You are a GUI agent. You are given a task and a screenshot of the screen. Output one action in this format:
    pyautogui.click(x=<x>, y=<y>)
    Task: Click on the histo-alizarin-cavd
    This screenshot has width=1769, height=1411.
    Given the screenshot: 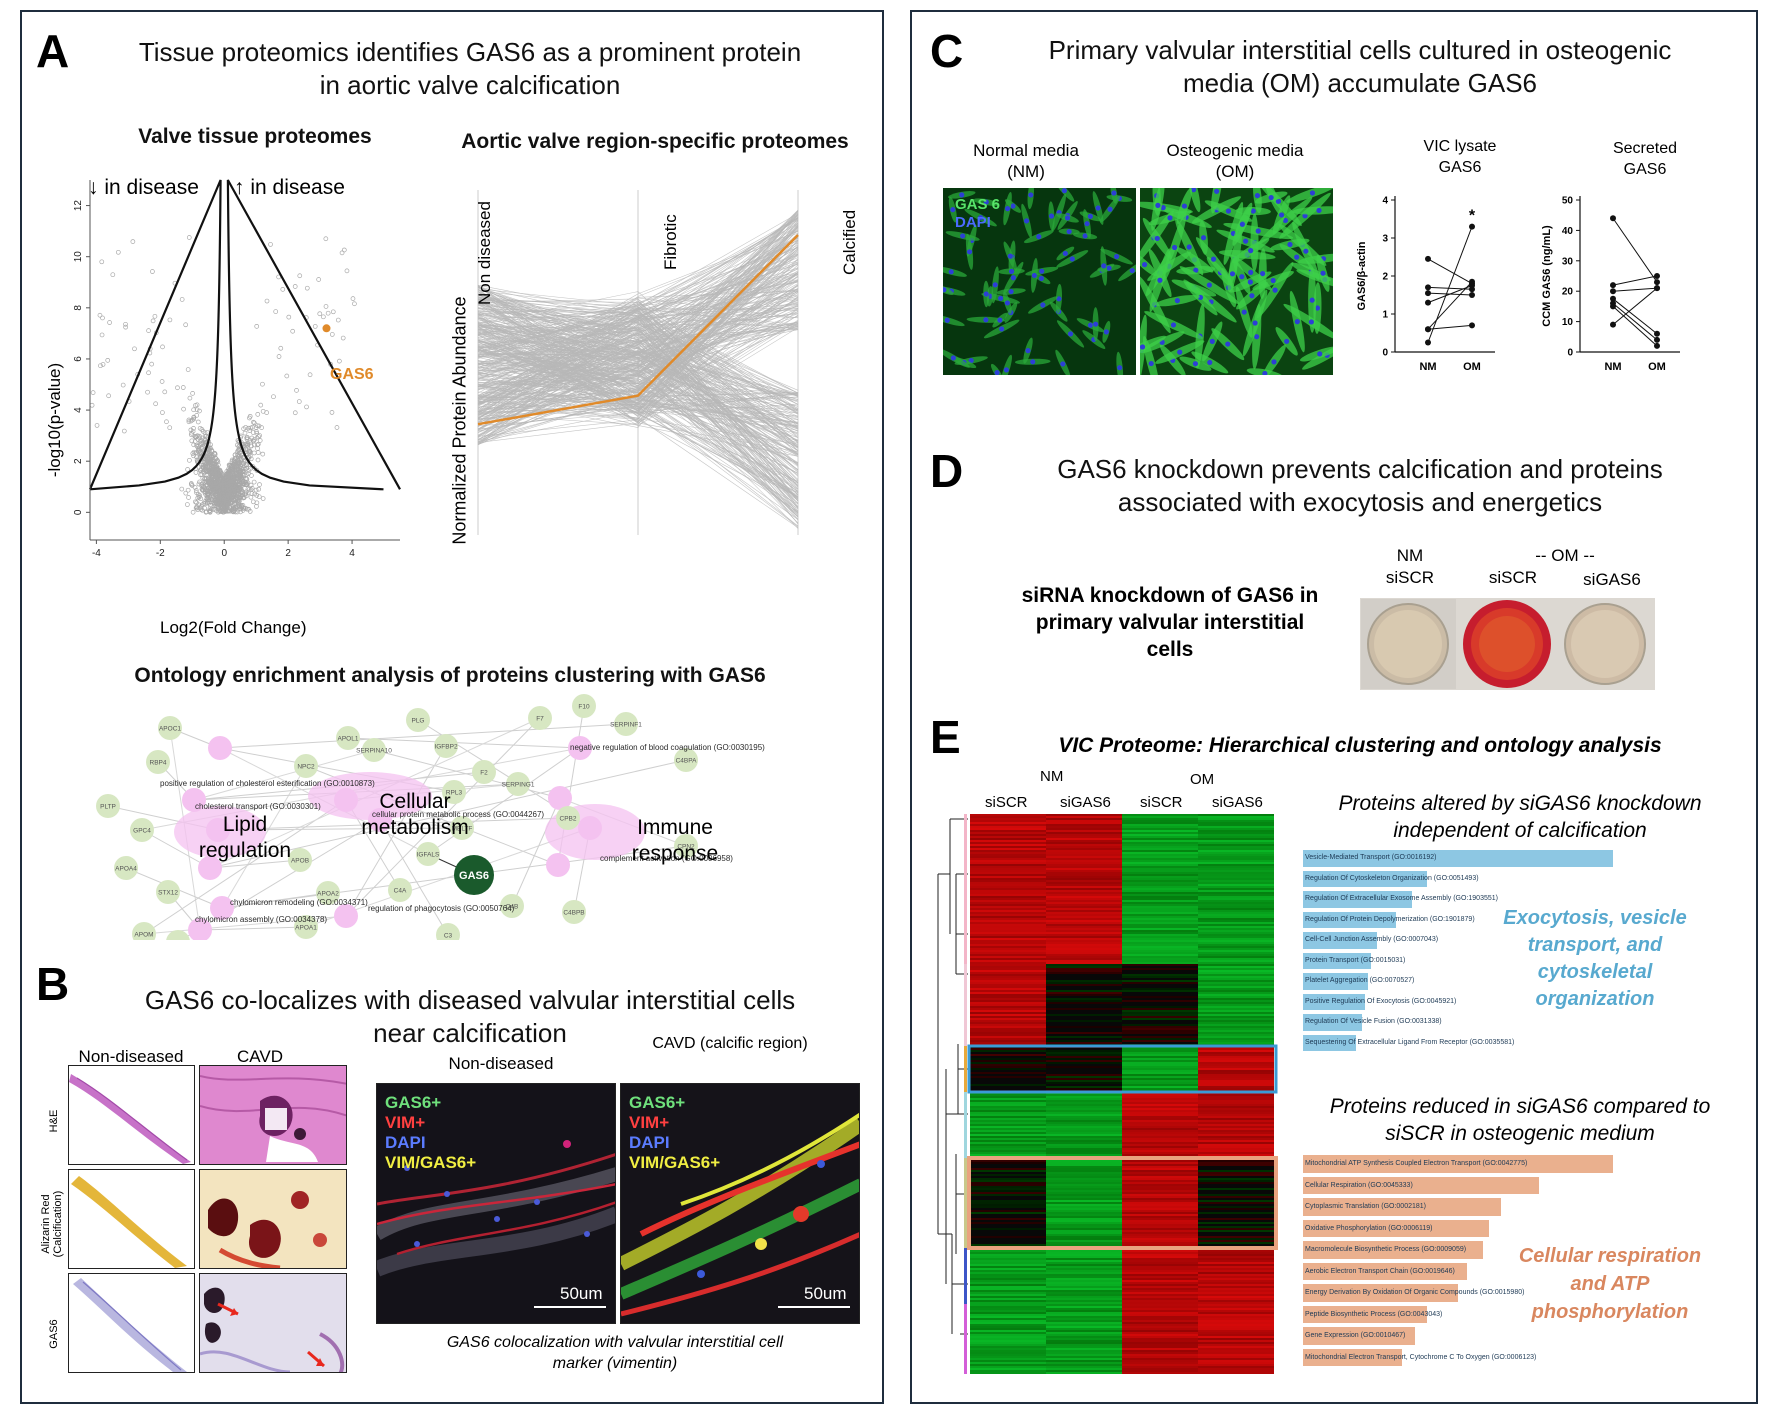 What is the action you would take?
    pyautogui.click(x=273, y=1219)
    